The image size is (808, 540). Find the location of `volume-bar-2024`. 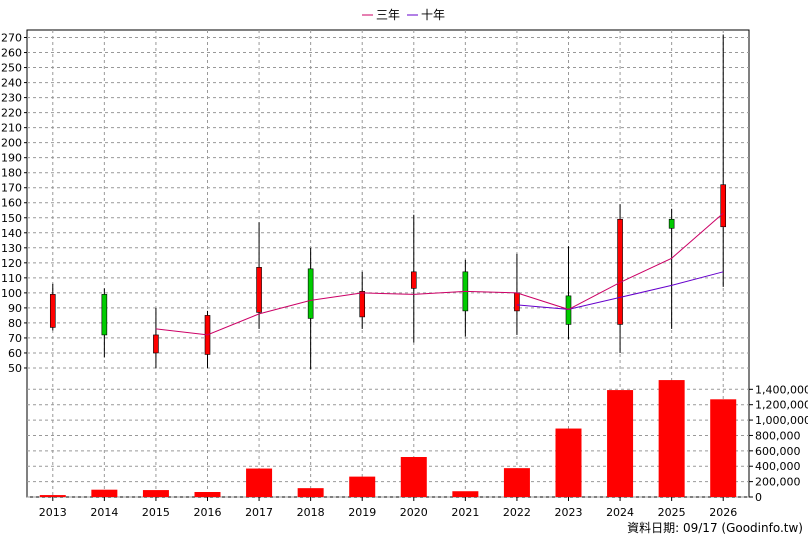

volume-bar-2024 is located at coordinates (620, 443).